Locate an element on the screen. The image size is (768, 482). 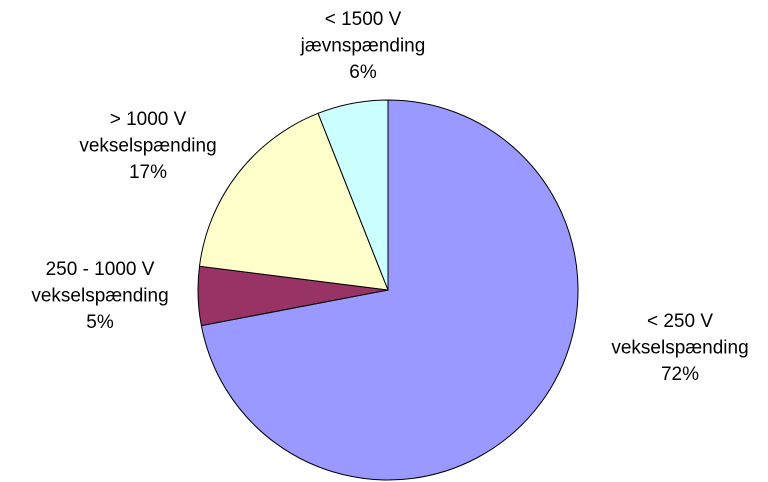
slice-value-label: 17% is located at coordinates (148, 172).